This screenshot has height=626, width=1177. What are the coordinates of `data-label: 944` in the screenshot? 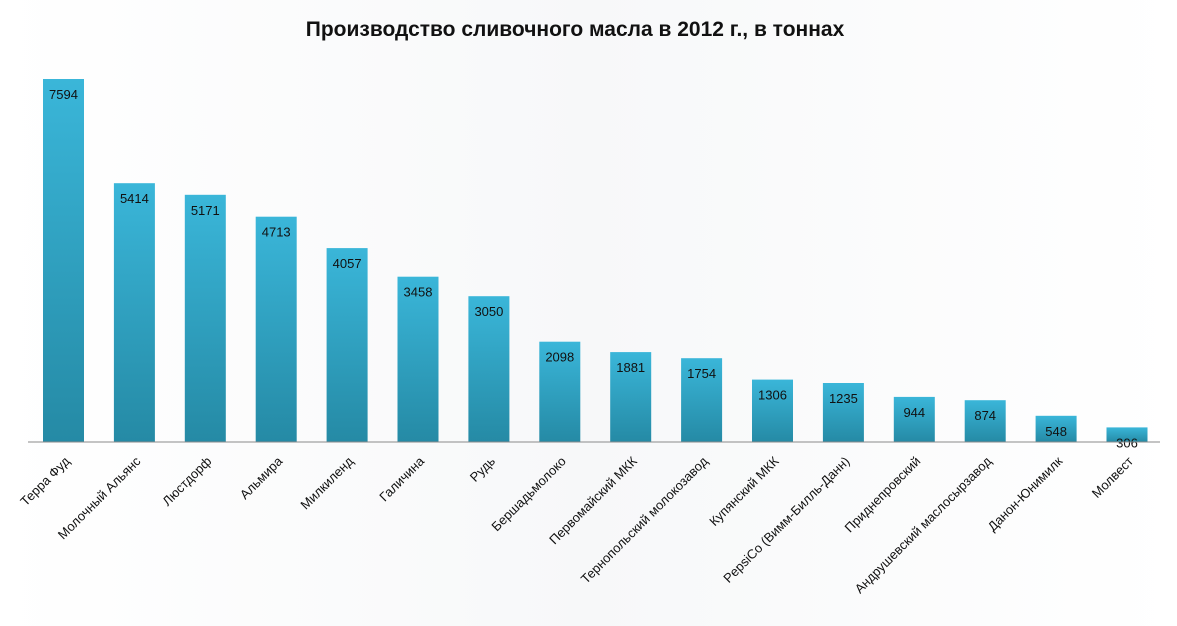 It's located at (914, 412).